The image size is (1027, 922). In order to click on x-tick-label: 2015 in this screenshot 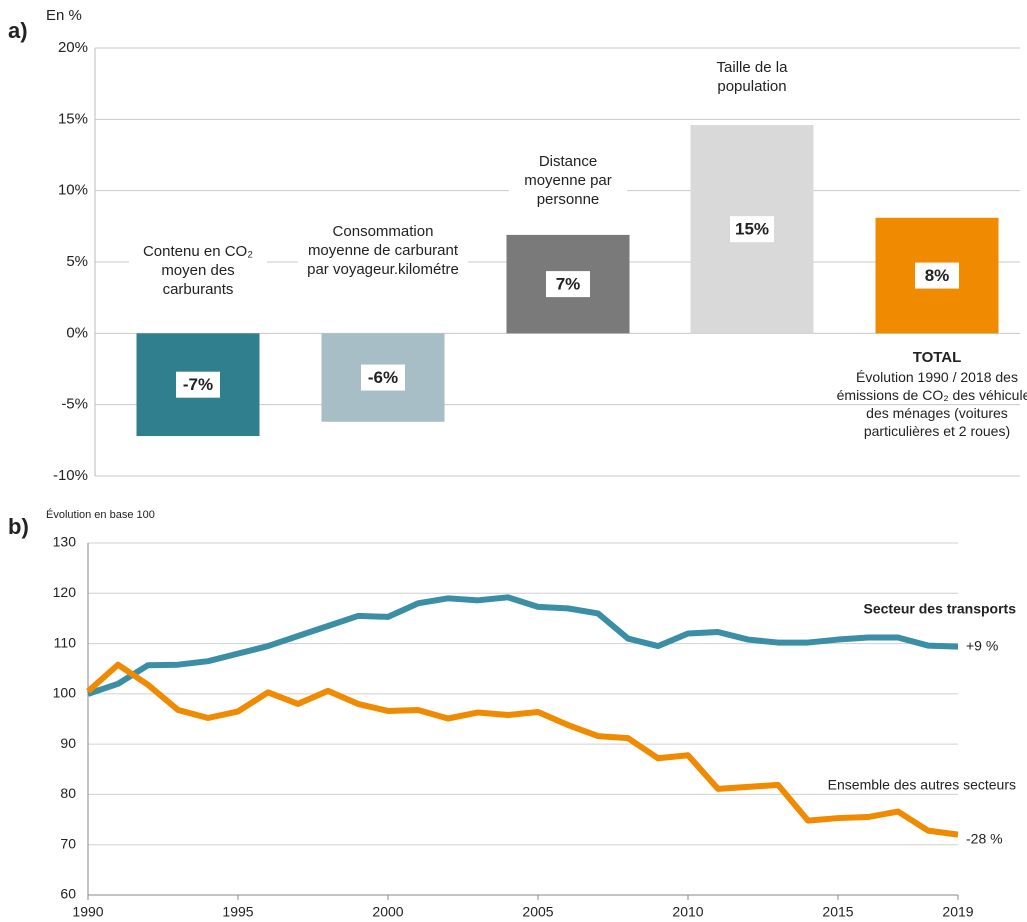, I will do `click(837, 912)`.